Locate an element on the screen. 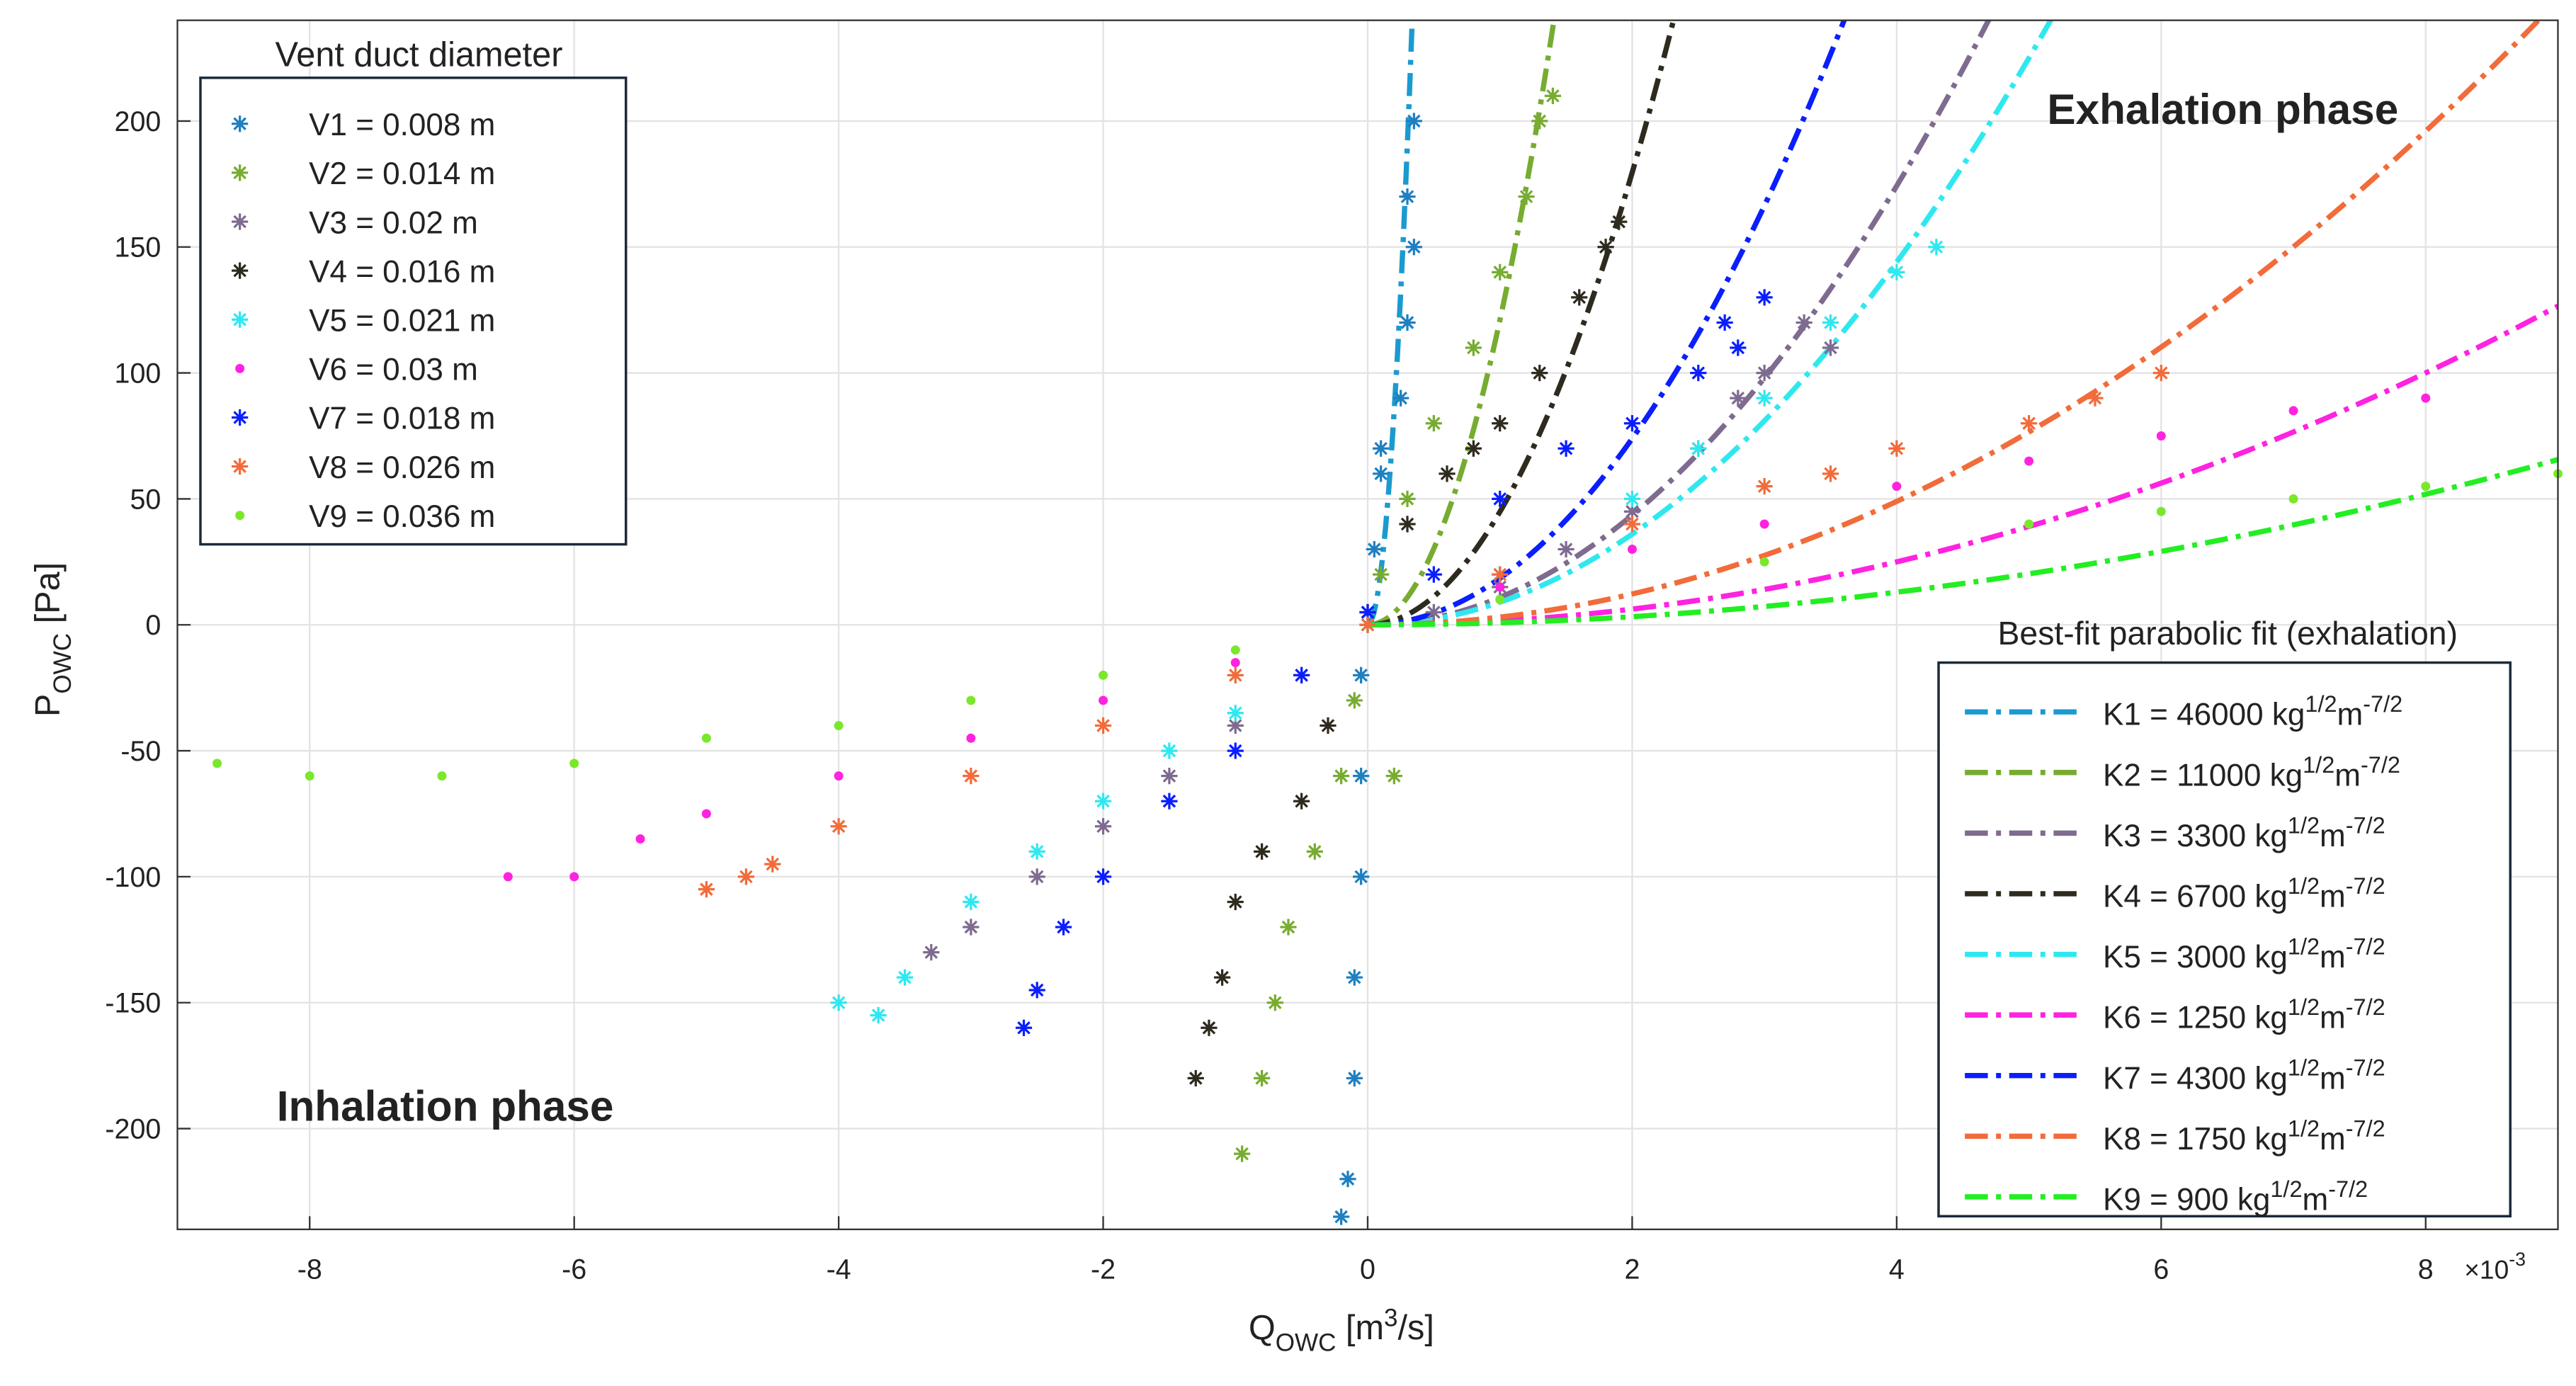  y-tick-label: -200 is located at coordinates (133, 1128).